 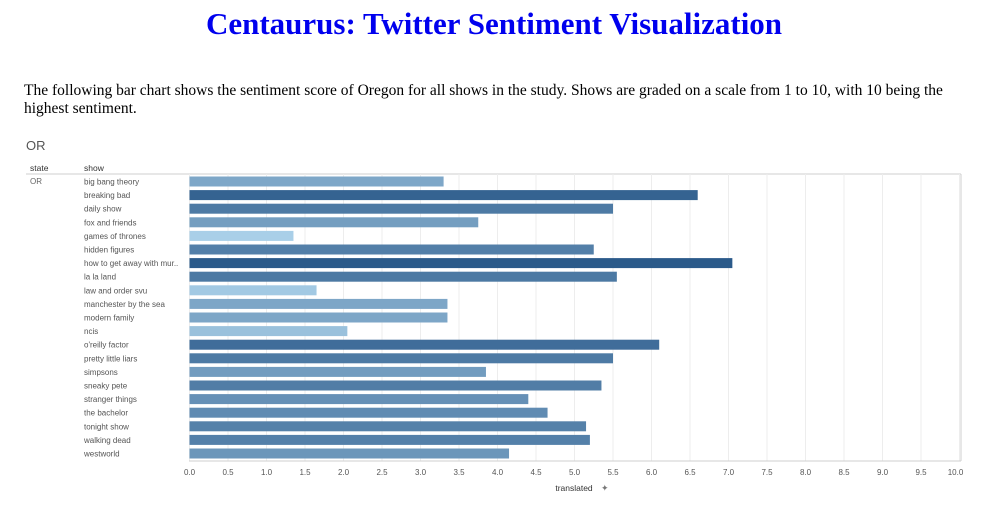 What do you see at coordinates (956, 472) in the screenshot?
I see `x-tick-label: 10.0` at bounding box center [956, 472].